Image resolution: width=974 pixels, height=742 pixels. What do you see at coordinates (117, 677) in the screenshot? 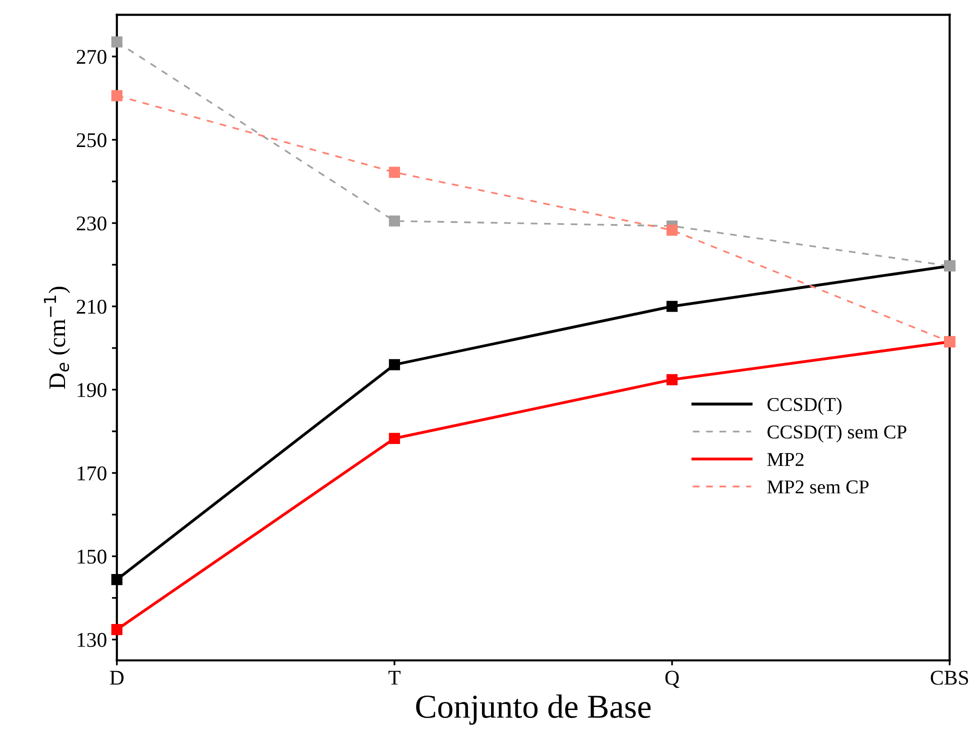
I see `x-tick-label: D` at bounding box center [117, 677].